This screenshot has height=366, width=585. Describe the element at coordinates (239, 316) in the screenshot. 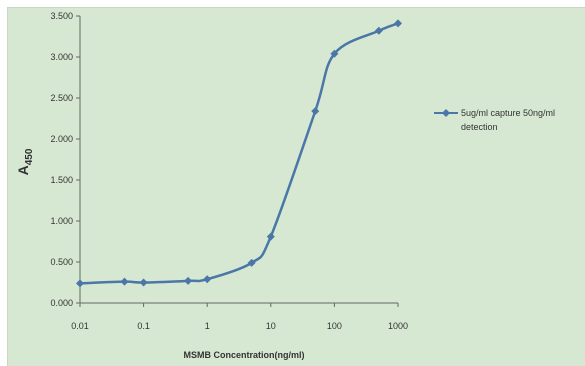

I see `x-axis: 0.01 0.1 1 10 100 1000` at that location.